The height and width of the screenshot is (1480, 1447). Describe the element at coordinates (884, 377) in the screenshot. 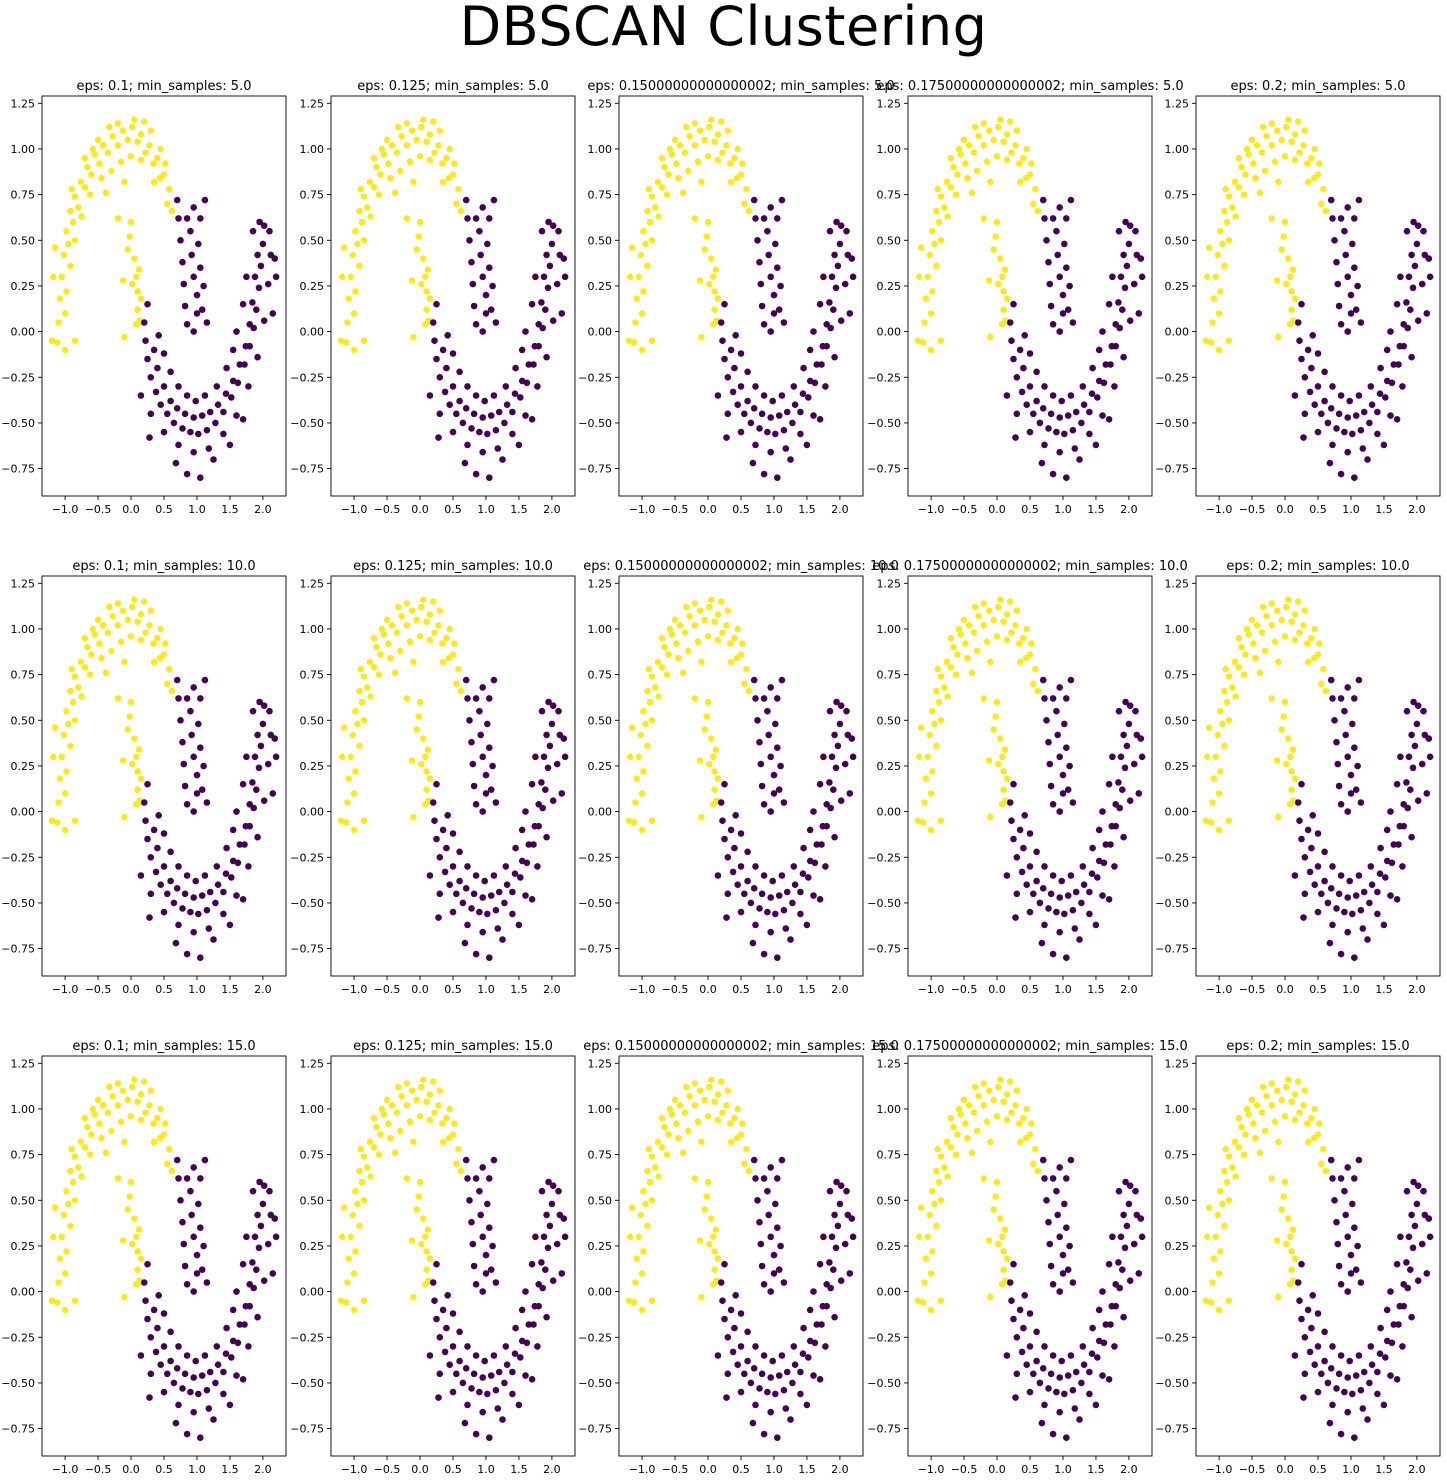

I see `y-tick-label: −0.25` at that location.